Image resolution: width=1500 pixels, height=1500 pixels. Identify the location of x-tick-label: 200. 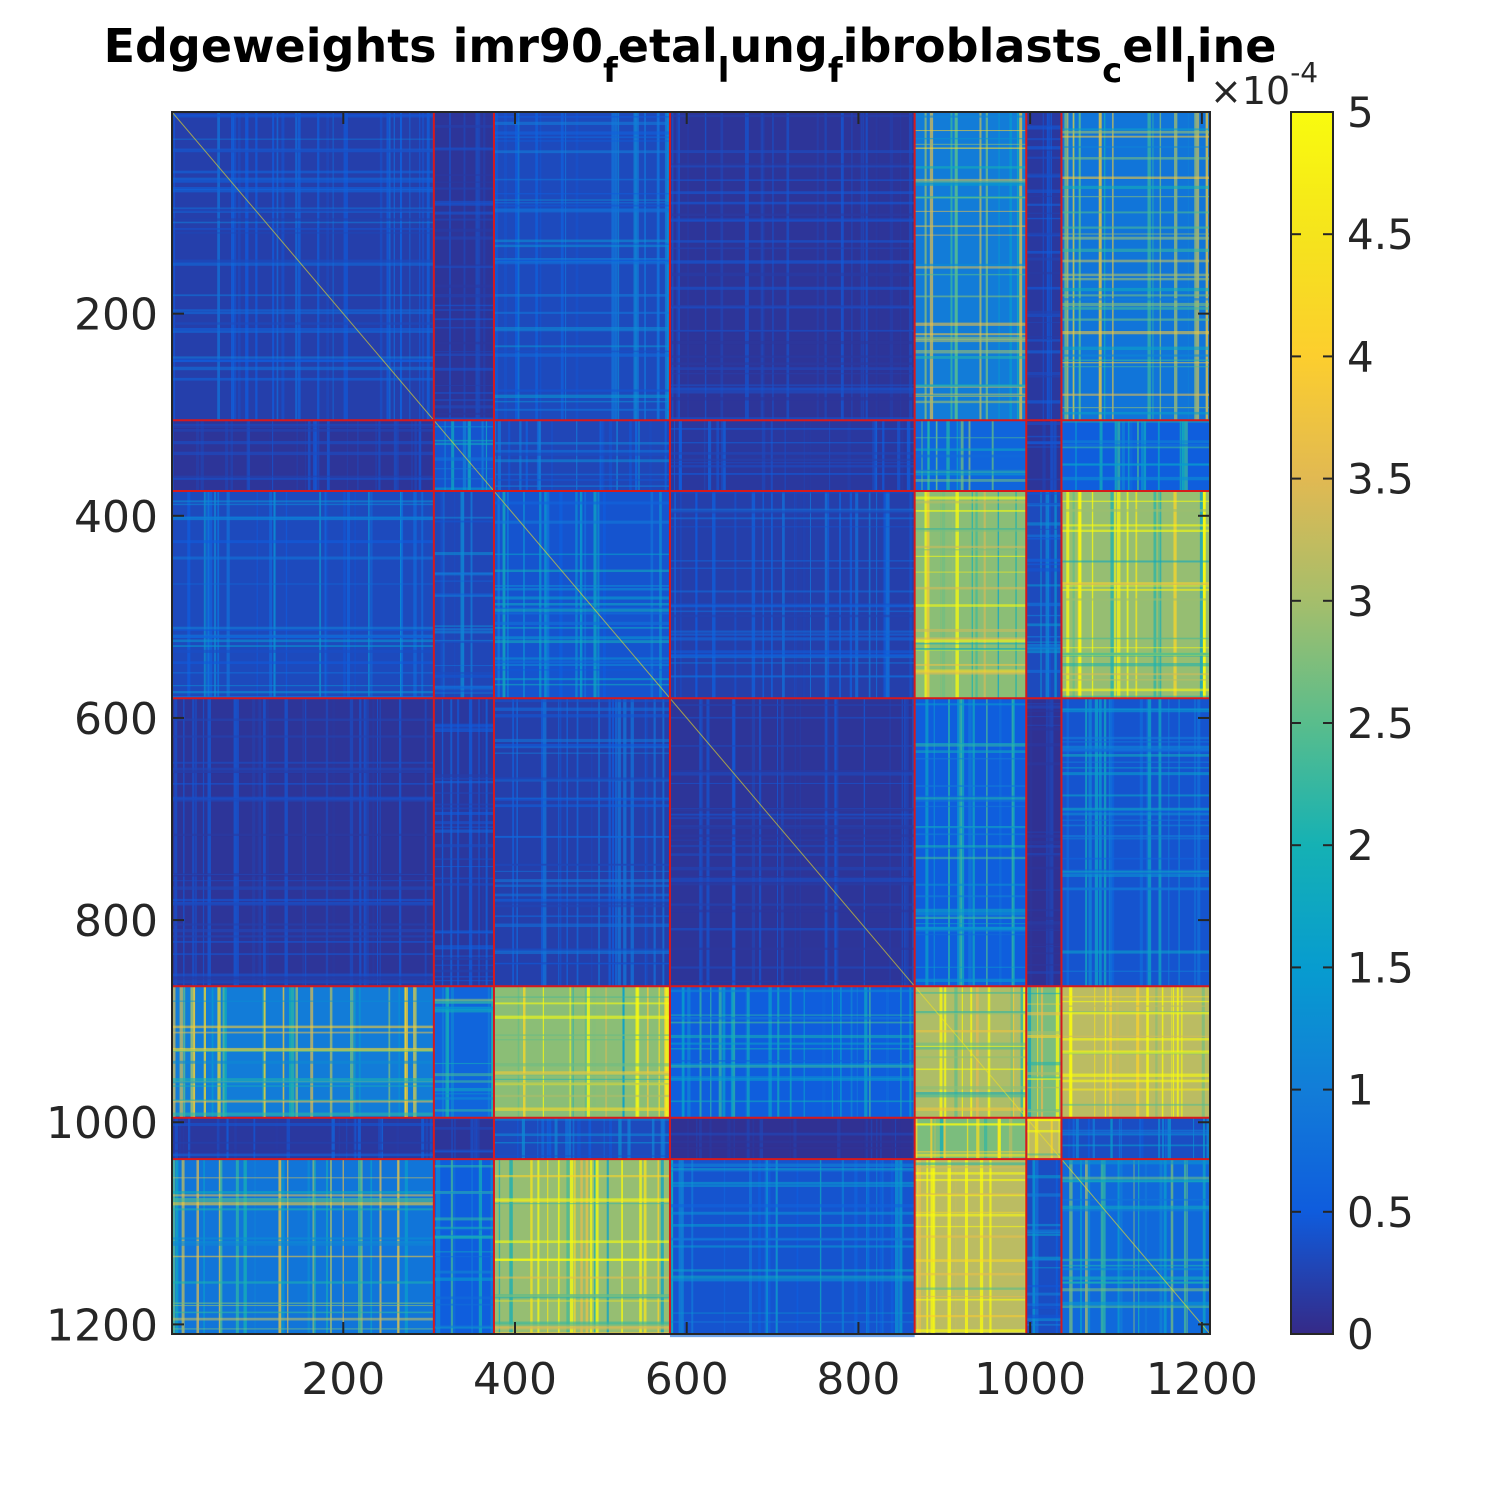
(343, 1379).